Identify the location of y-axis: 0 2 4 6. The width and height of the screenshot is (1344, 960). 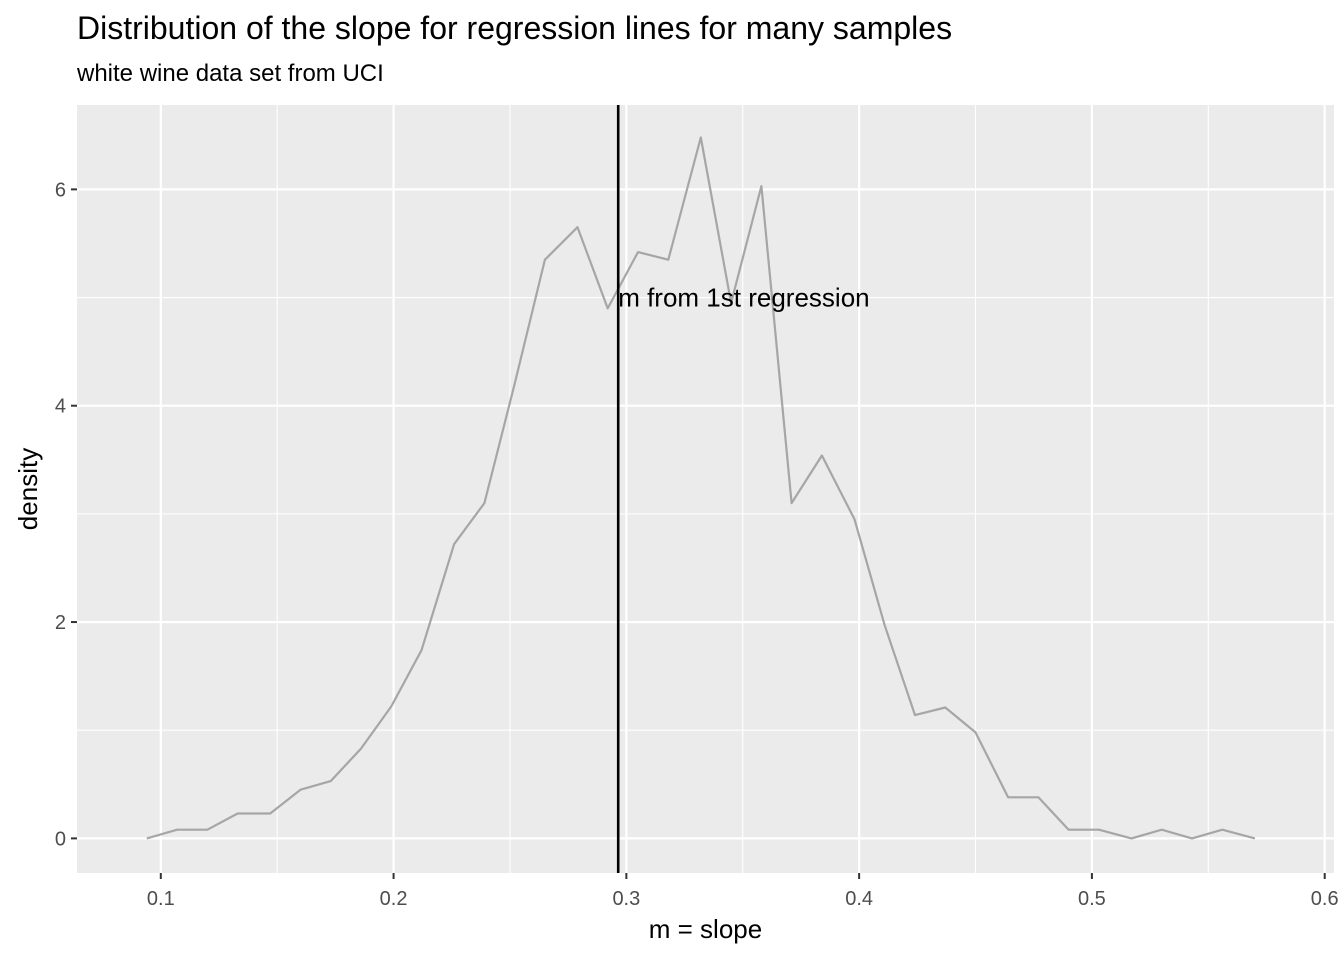
(66, 514).